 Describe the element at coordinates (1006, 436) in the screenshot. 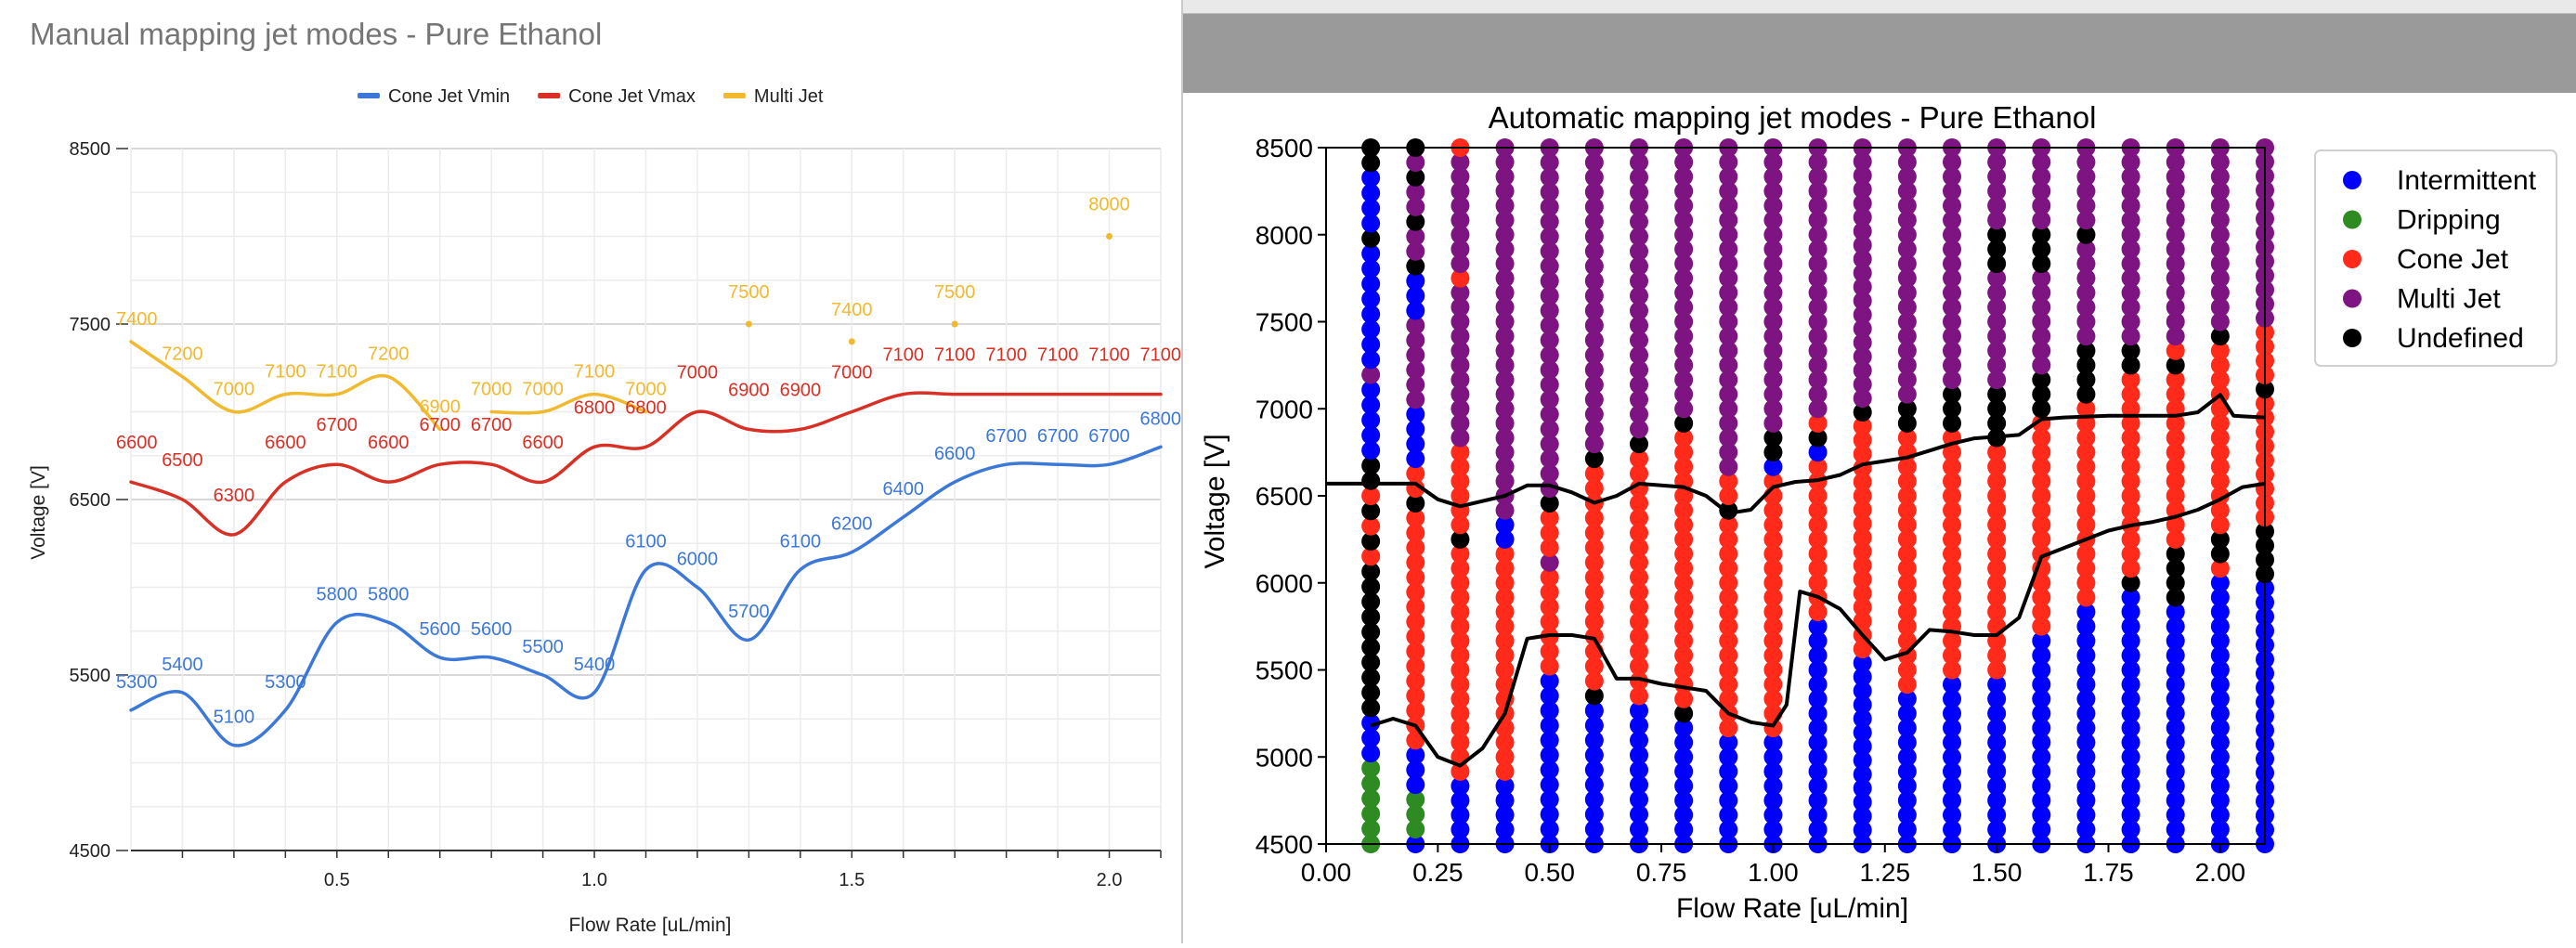

I see `data-label: 6700` at that location.